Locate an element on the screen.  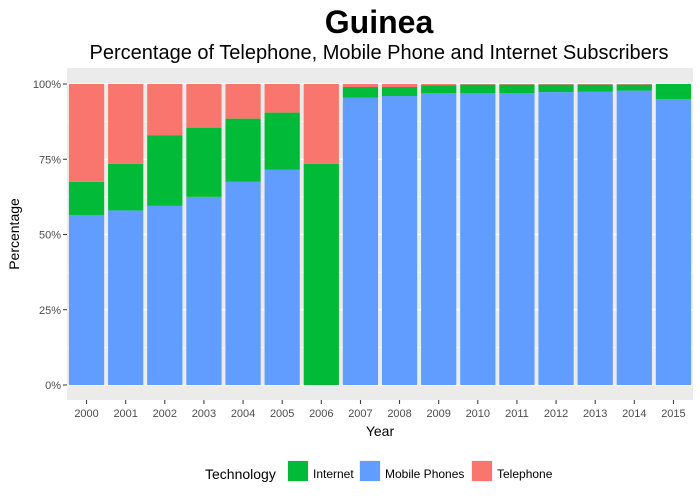
bar-internet-2011 is located at coordinates (517, 89).